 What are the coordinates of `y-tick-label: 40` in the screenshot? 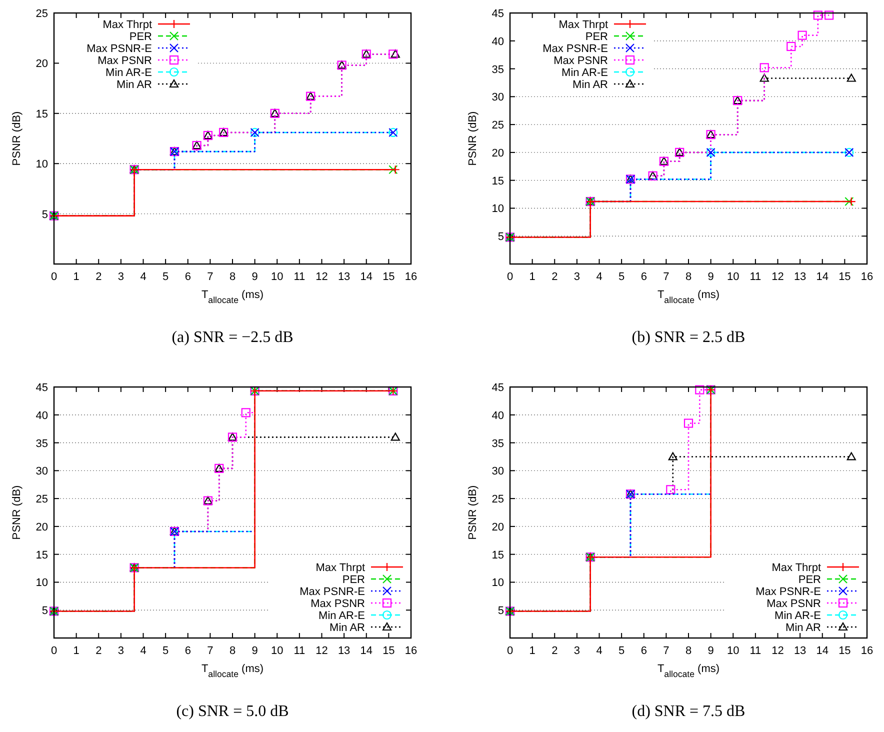 It's located at (498, 416).